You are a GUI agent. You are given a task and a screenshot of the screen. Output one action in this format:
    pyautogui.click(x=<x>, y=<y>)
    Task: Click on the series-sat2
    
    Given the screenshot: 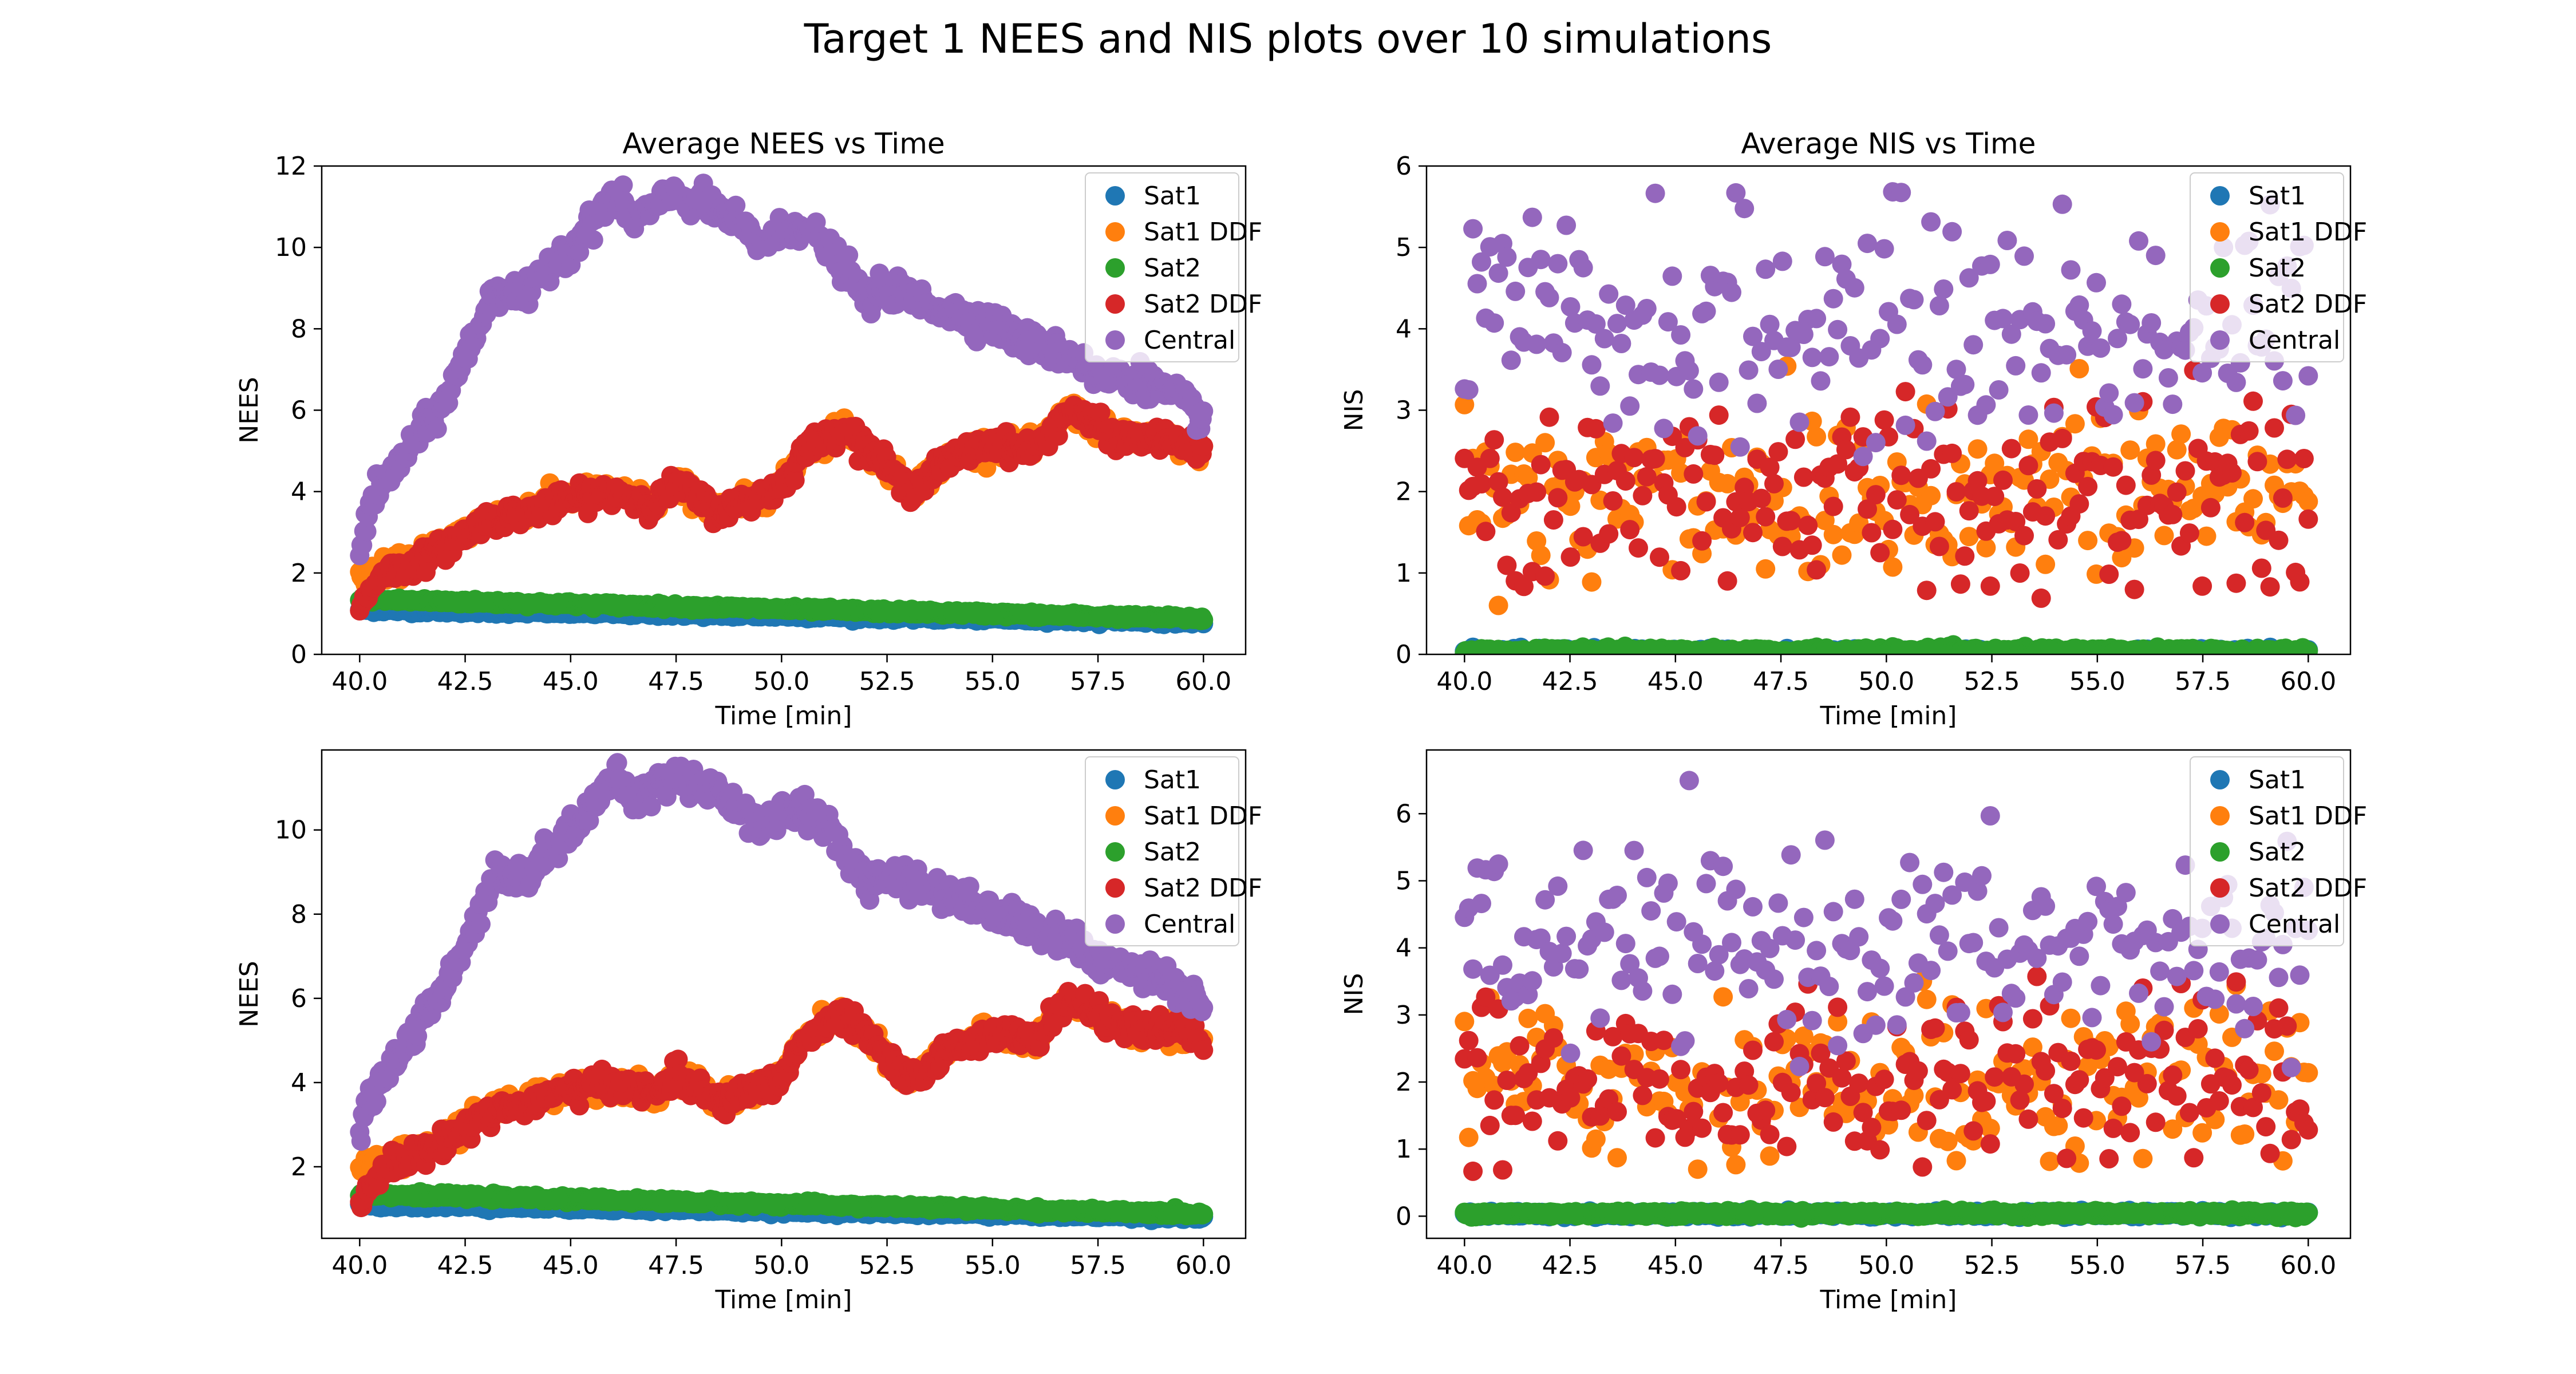 What is the action you would take?
    pyautogui.click(x=782, y=608)
    